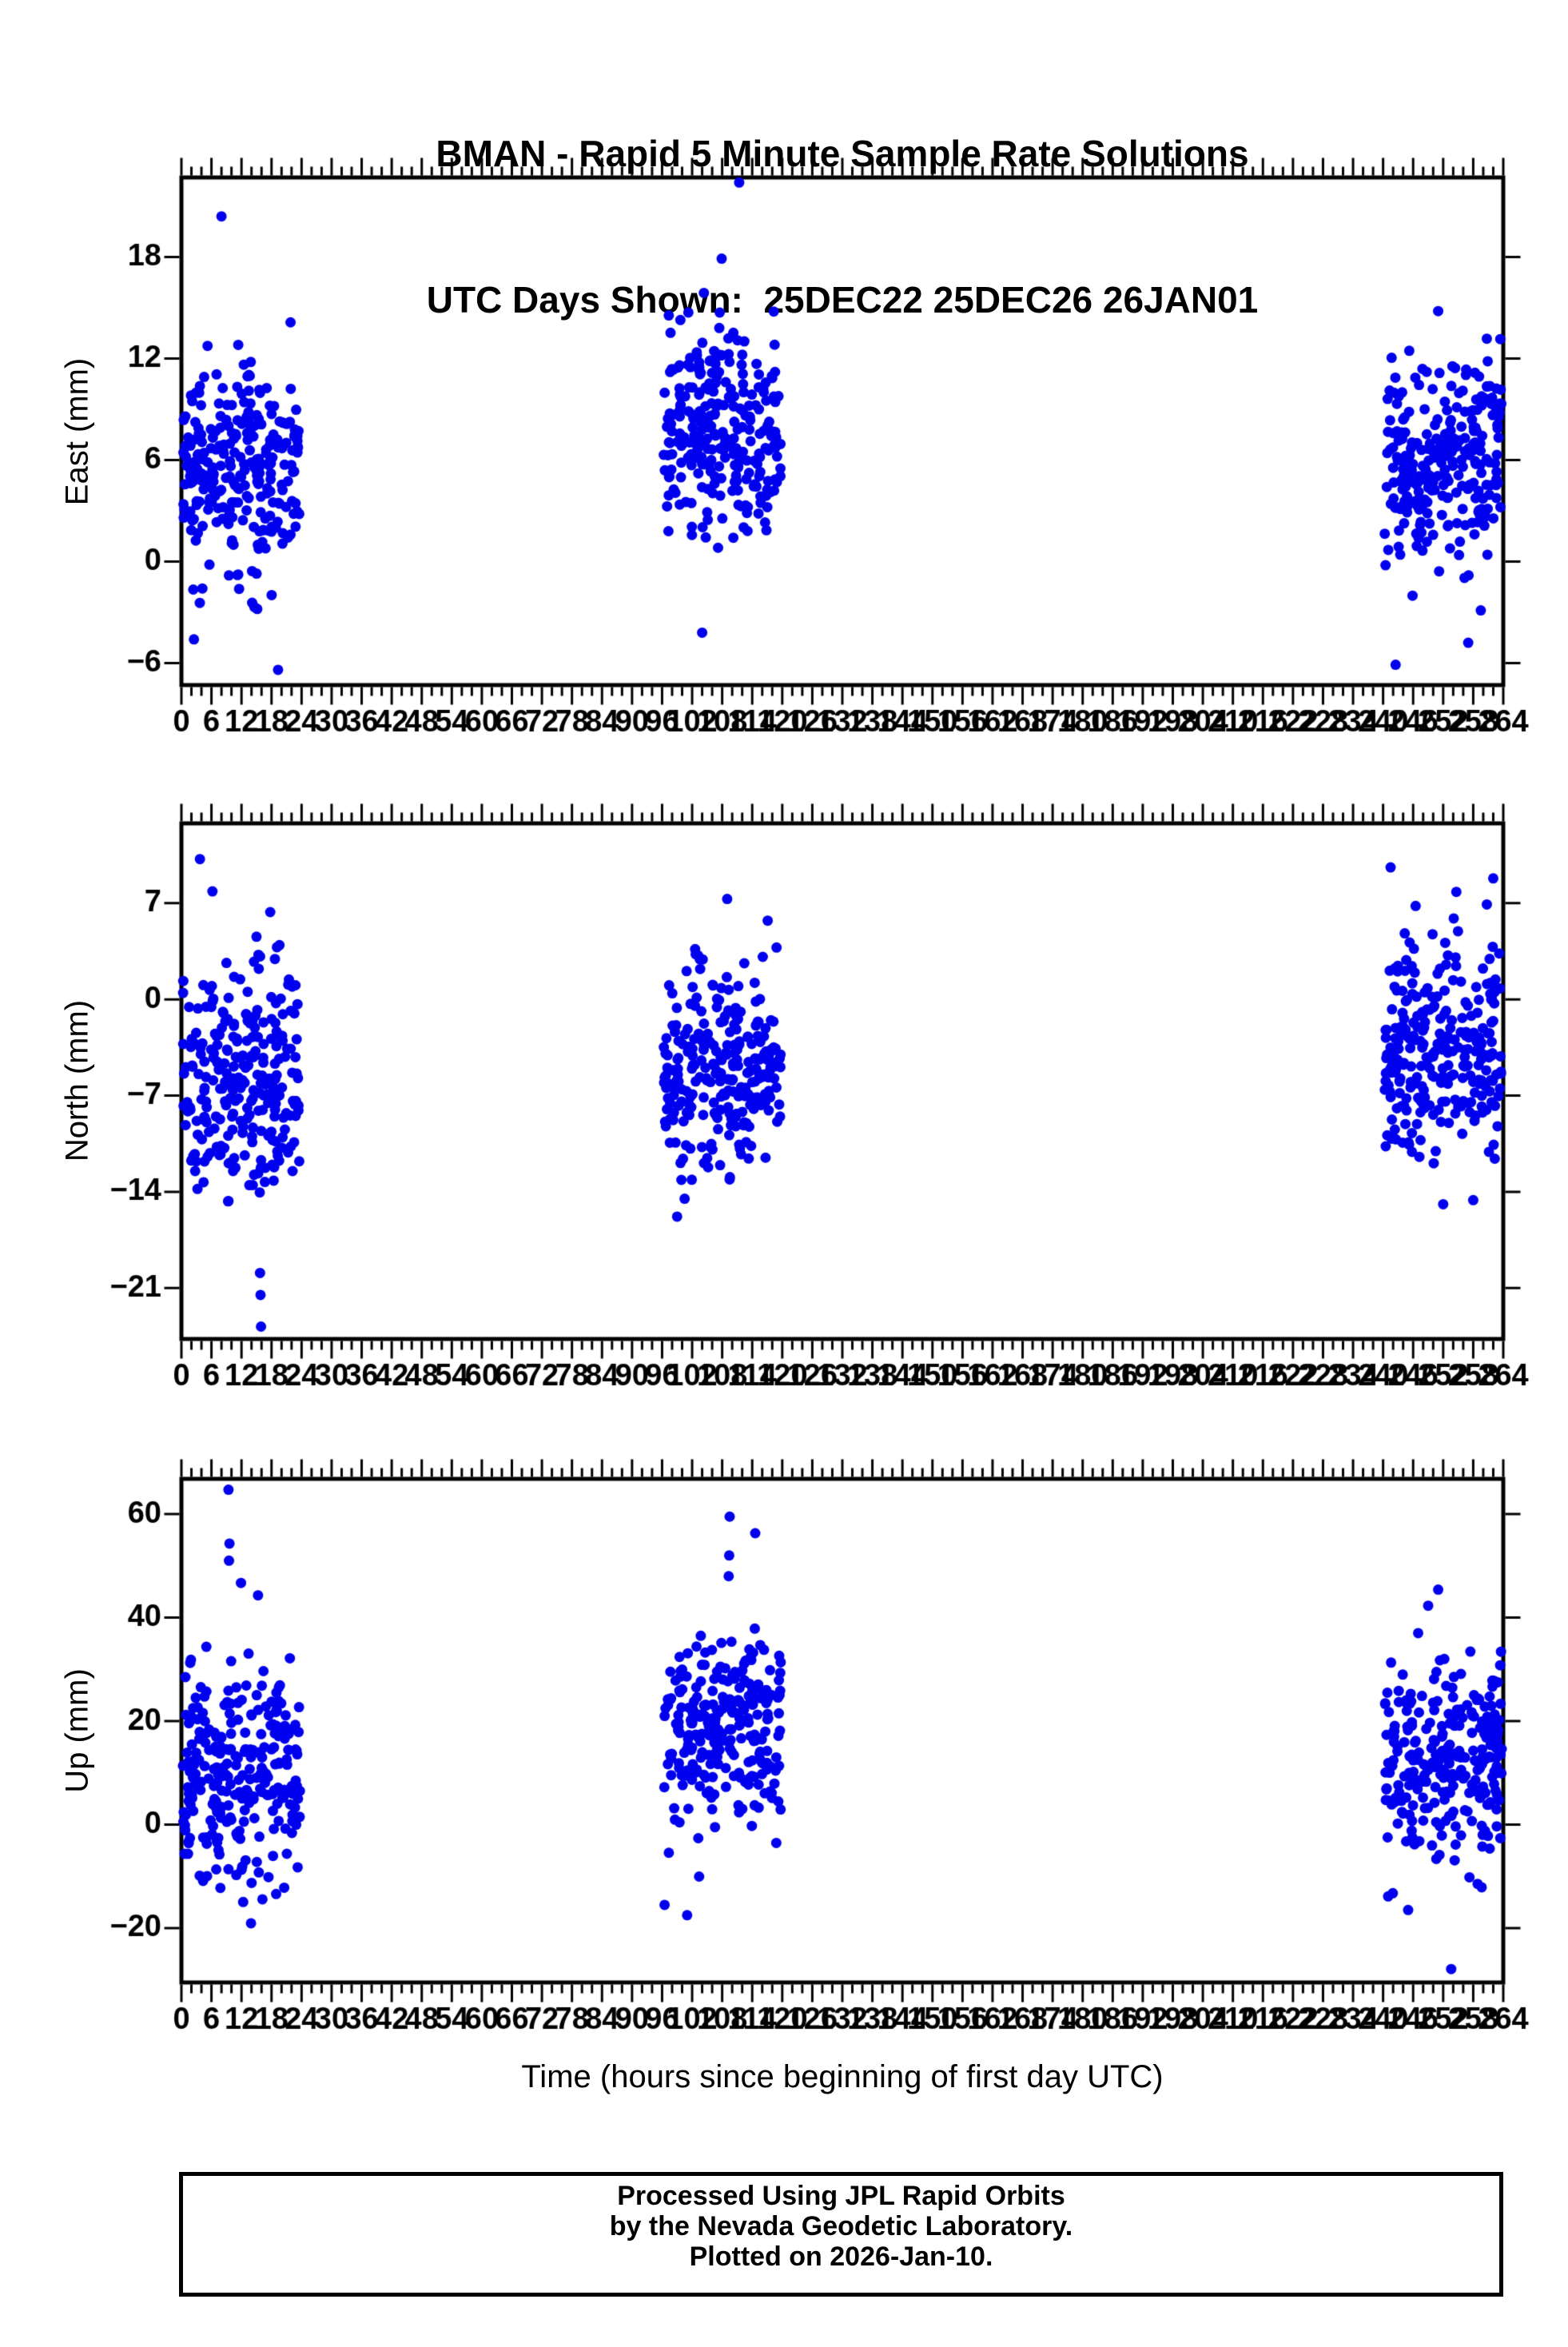 This screenshot has width=1568, height=2347. What do you see at coordinates (841, 2196) in the screenshot?
I see `footer-line1: Processed Using JPL Rapid Orbits` at bounding box center [841, 2196].